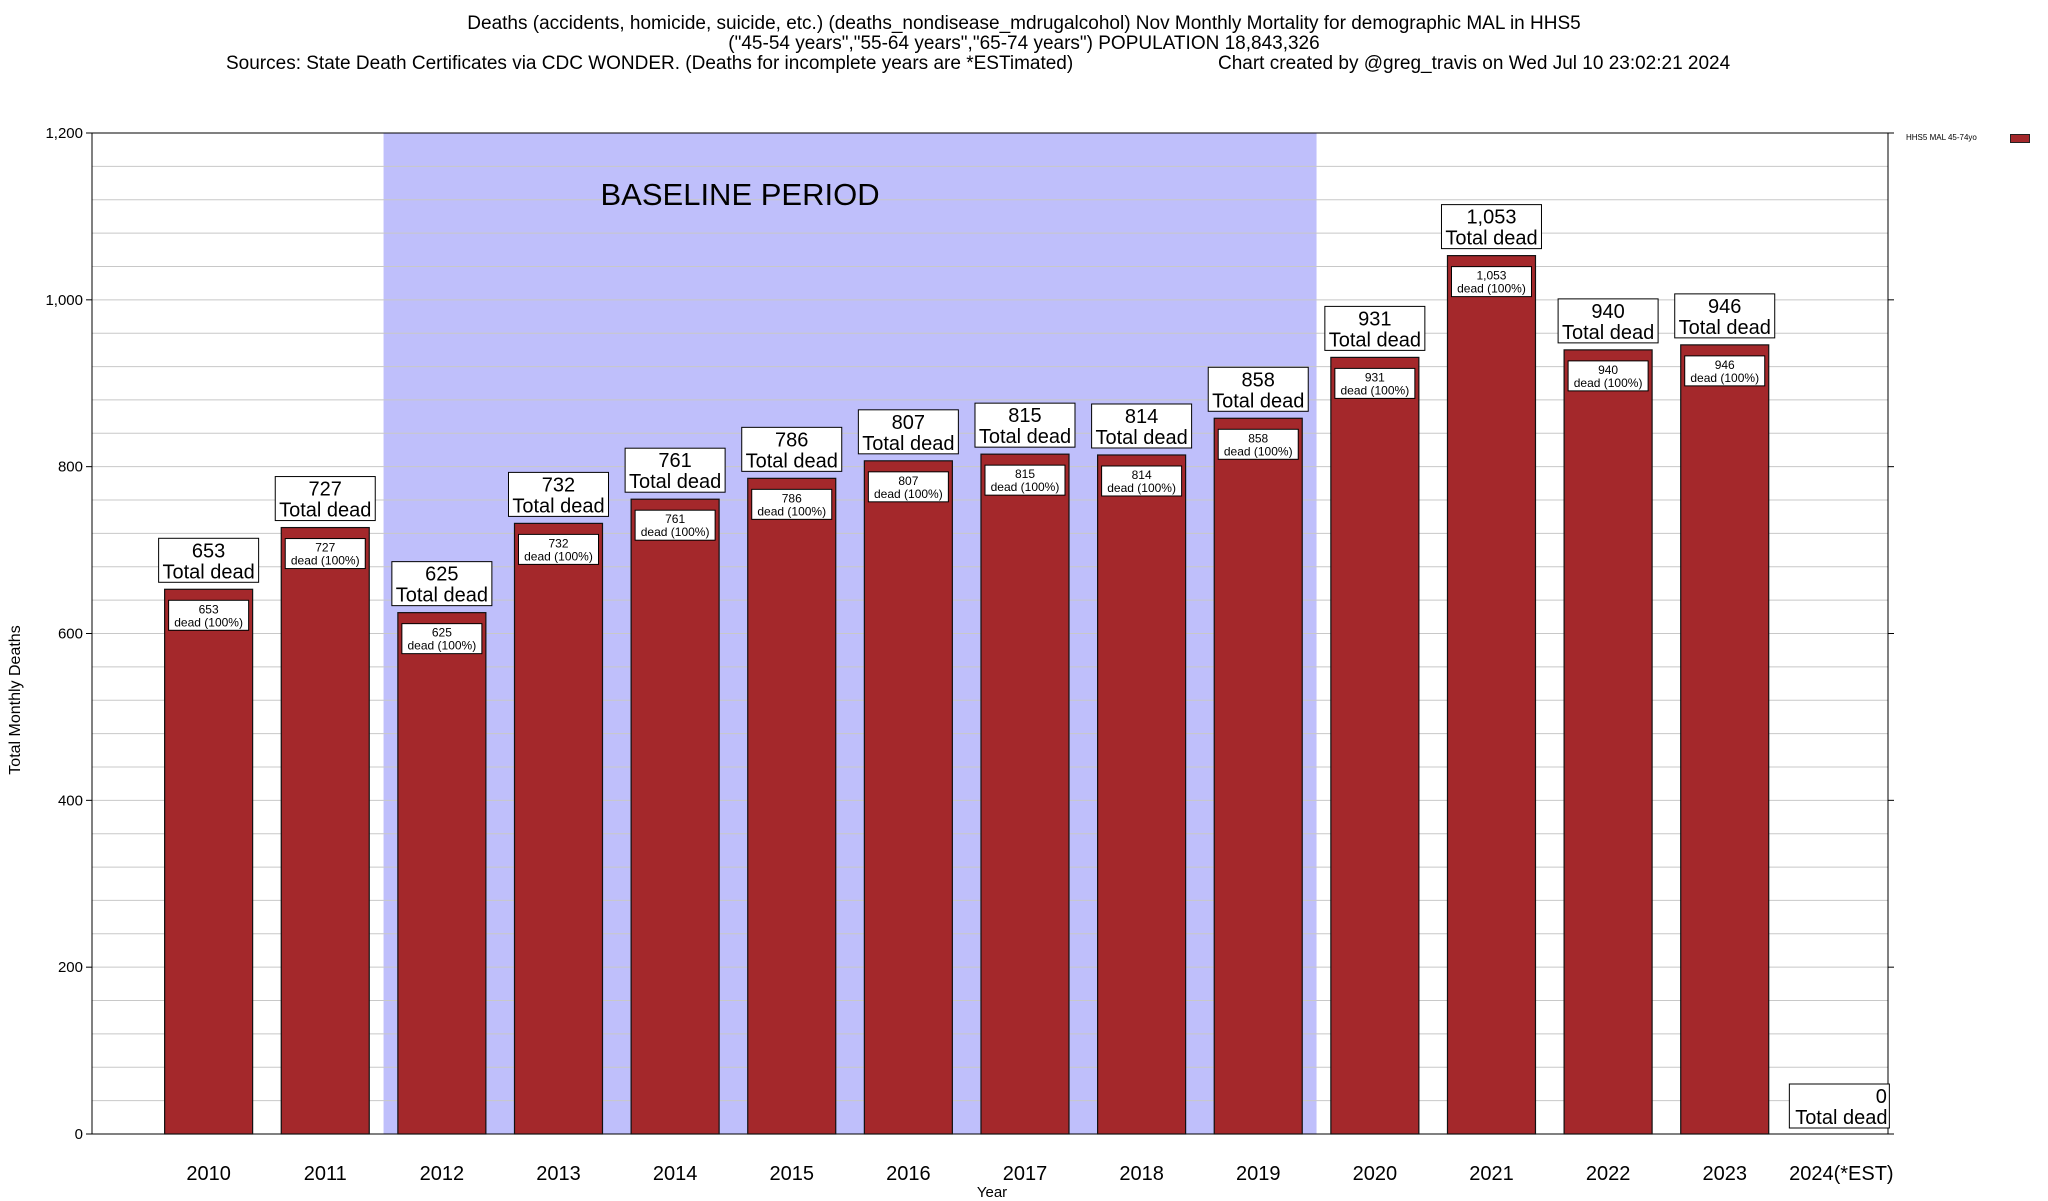  Describe the element at coordinates (1258, 438) in the screenshot. I see `bar-inner-value-label: 858` at that location.